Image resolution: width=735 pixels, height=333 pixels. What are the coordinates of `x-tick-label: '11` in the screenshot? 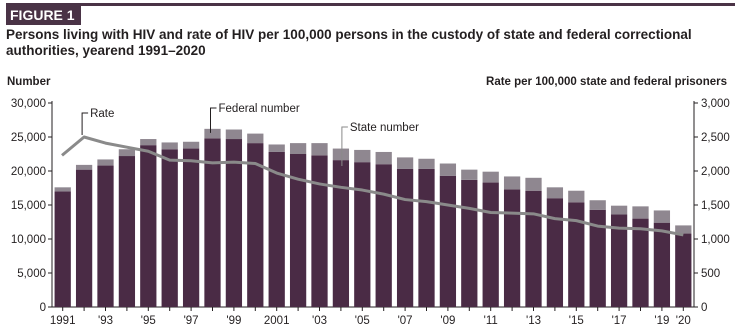 It's located at (491, 321).